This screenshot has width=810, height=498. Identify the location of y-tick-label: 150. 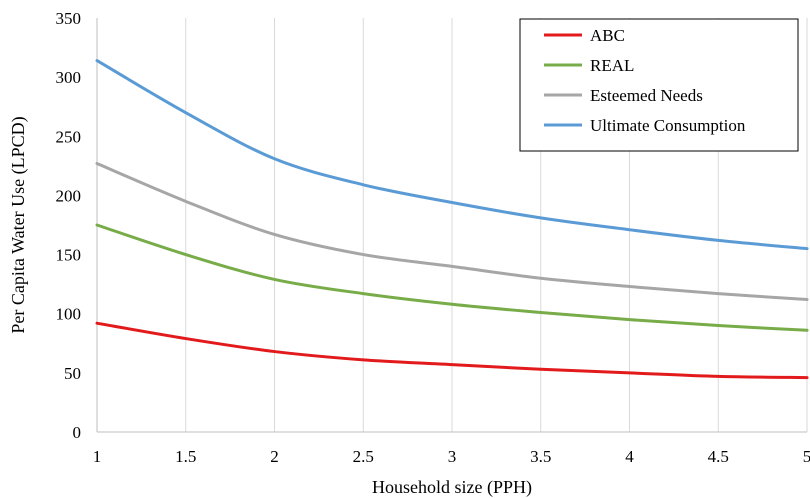
(69, 255).